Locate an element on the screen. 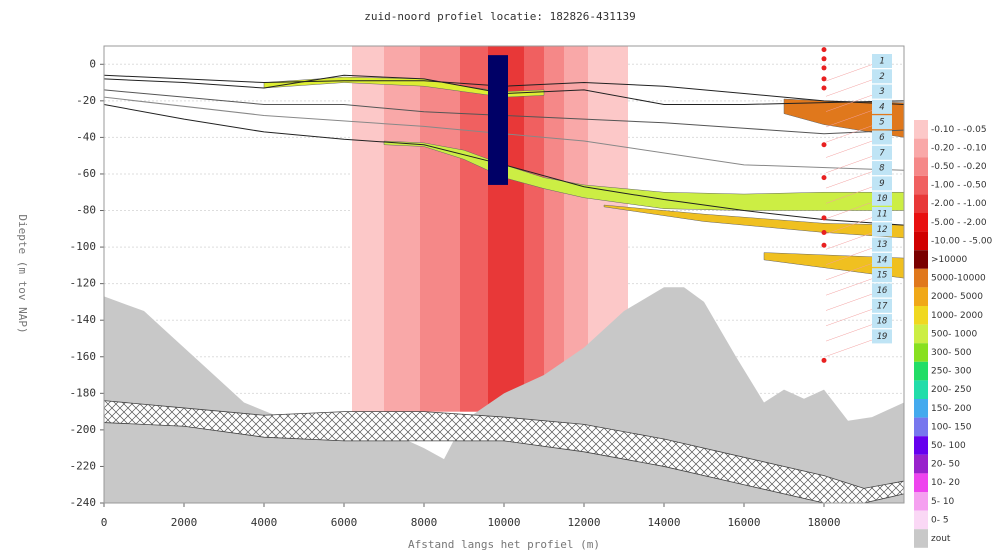 This screenshot has height=552, width=998. legend-label: >10000 is located at coordinates (949, 260).